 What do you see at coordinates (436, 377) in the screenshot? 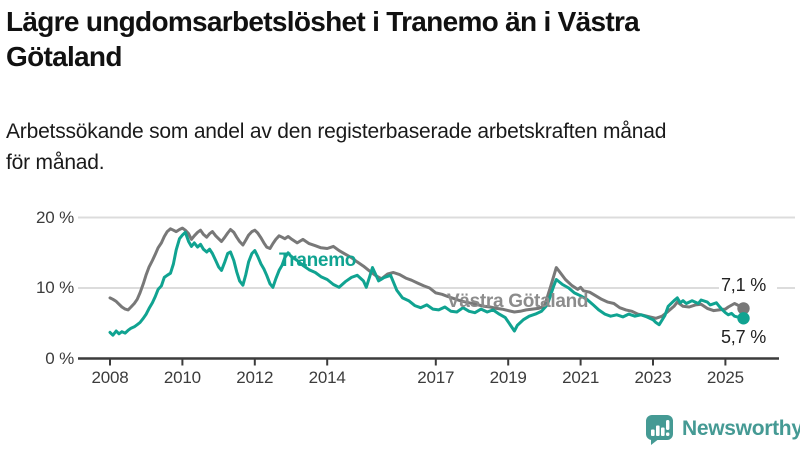
I see `x-axis-tick-label-2017: 2017` at bounding box center [436, 377].